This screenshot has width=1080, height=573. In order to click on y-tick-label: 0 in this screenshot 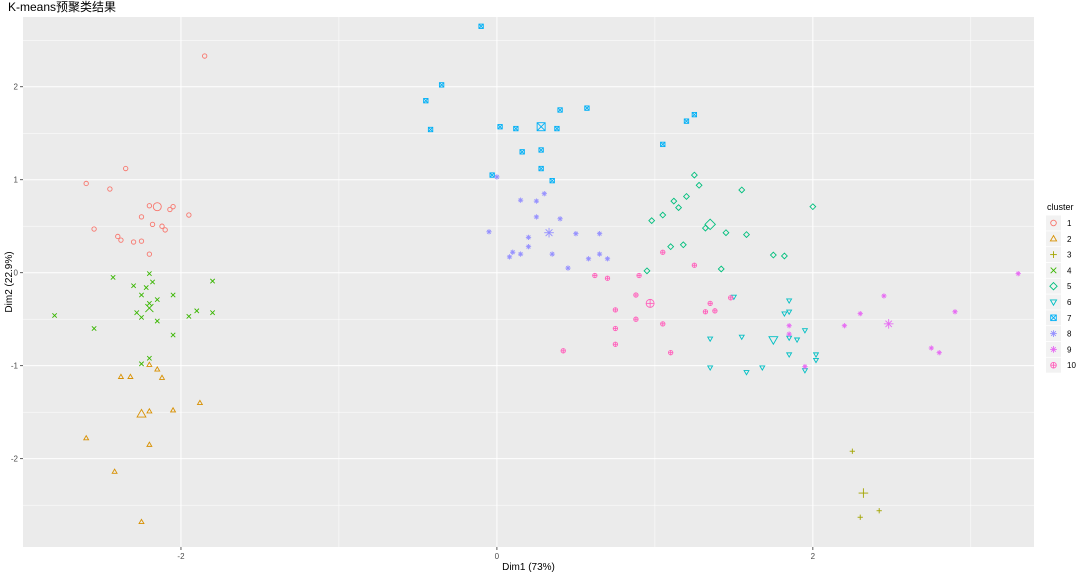, I will do `click(16, 273)`.